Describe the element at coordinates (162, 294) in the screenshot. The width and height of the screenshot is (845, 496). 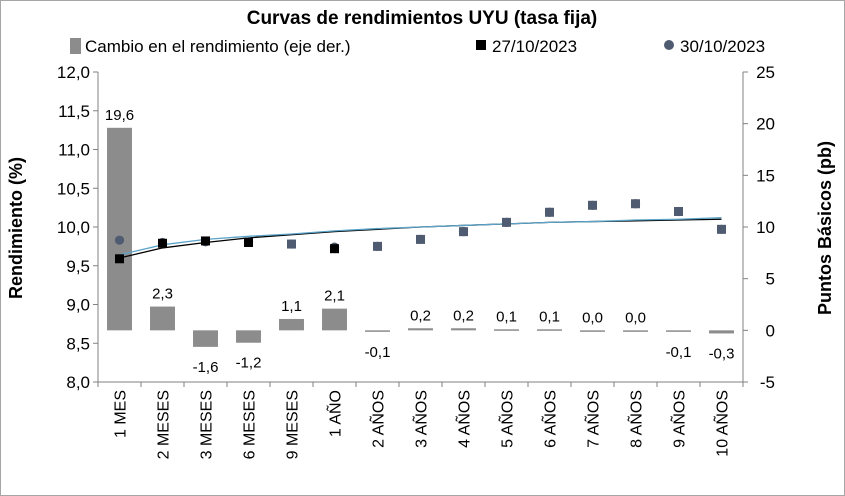
I see `bar-data-label: 2,3` at that location.